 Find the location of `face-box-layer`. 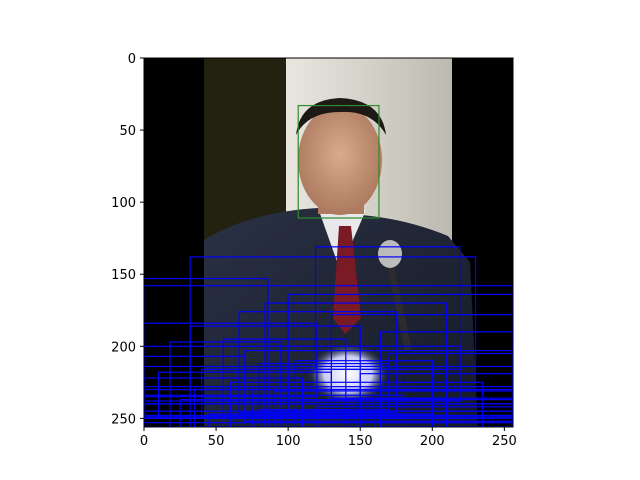

face-box-layer is located at coordinates (338, 161).